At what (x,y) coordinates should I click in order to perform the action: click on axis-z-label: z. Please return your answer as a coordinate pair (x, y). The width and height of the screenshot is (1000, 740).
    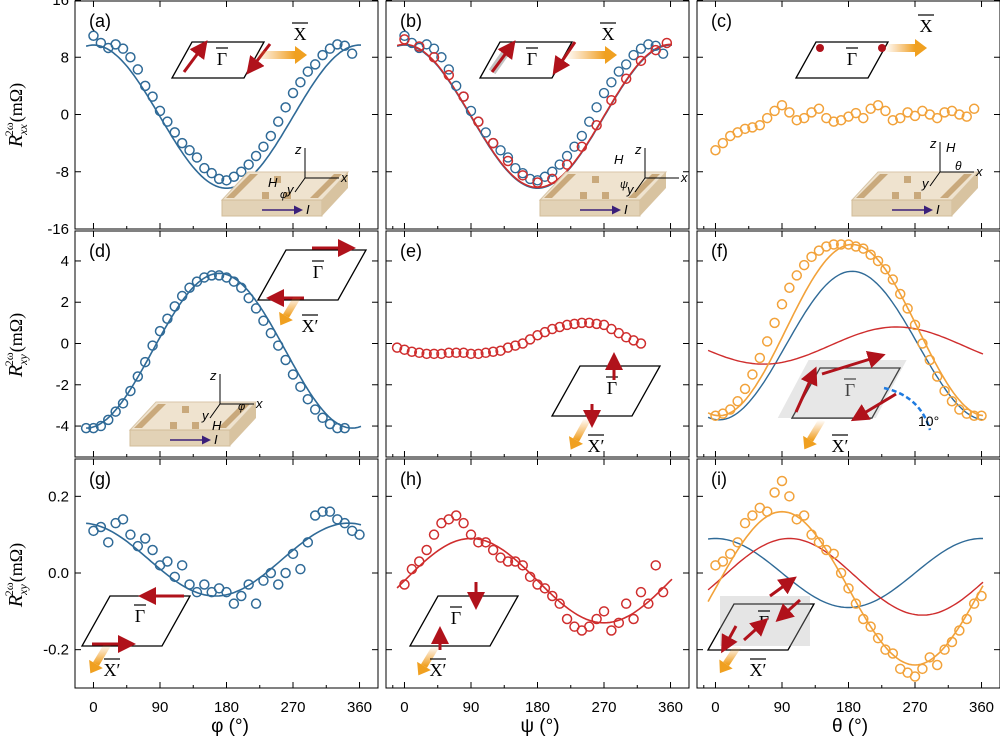
    Looking at the image, I should click on (933, 143).